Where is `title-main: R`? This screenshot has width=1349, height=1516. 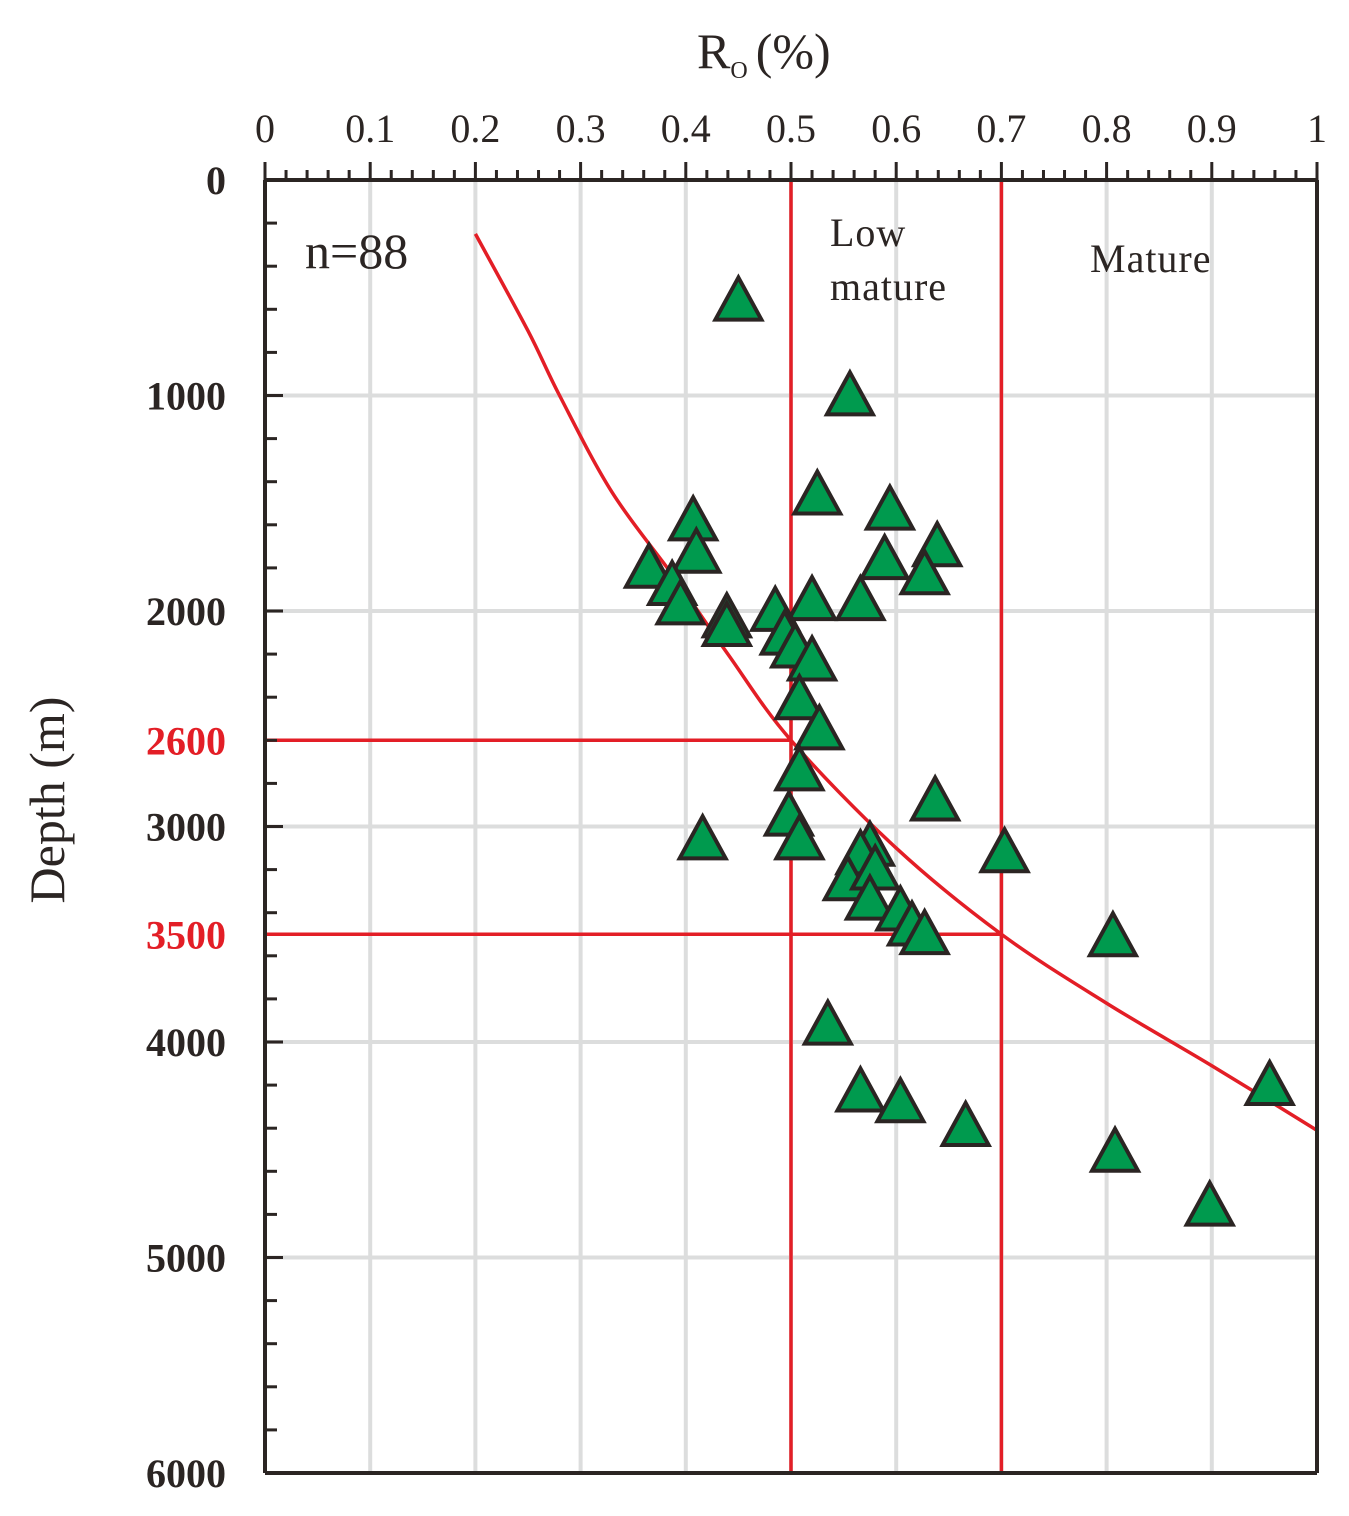 title-main: R is located at coordinates (714, 51).